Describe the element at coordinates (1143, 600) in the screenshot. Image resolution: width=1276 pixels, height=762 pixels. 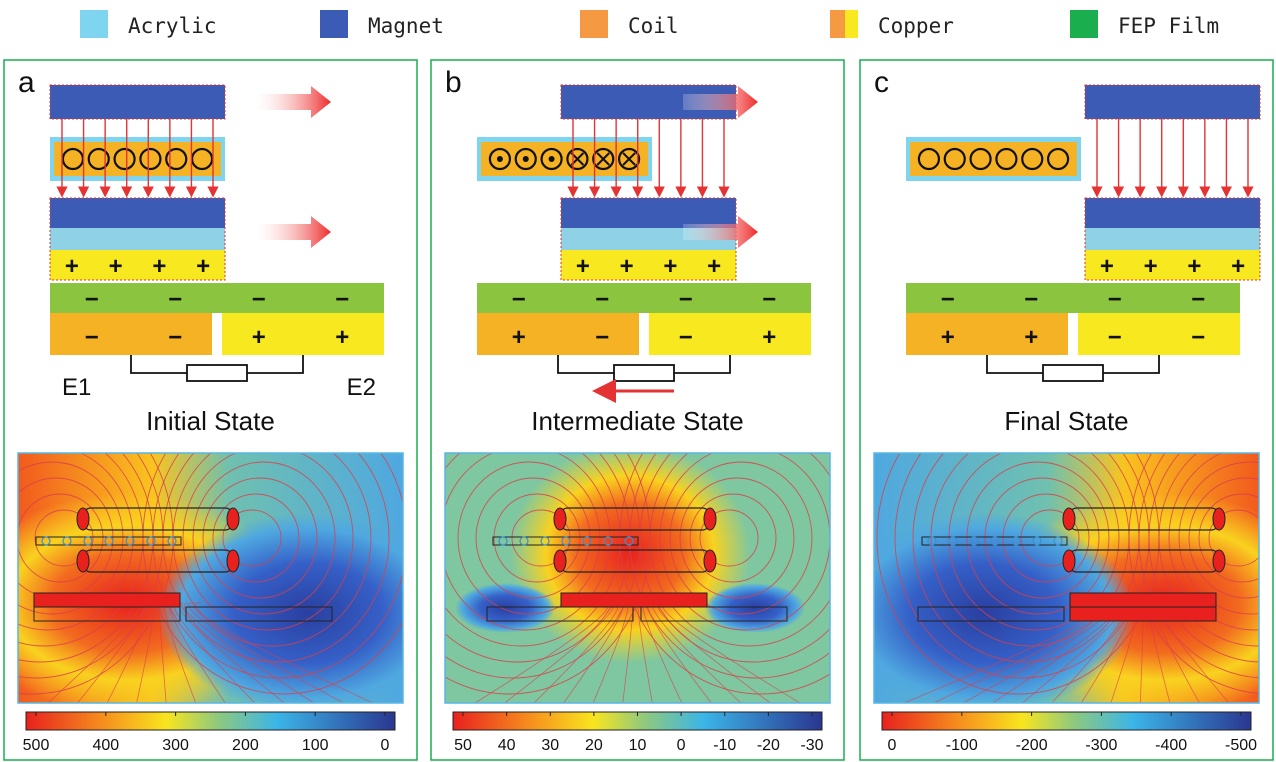
I see `moving-plate` at that location.